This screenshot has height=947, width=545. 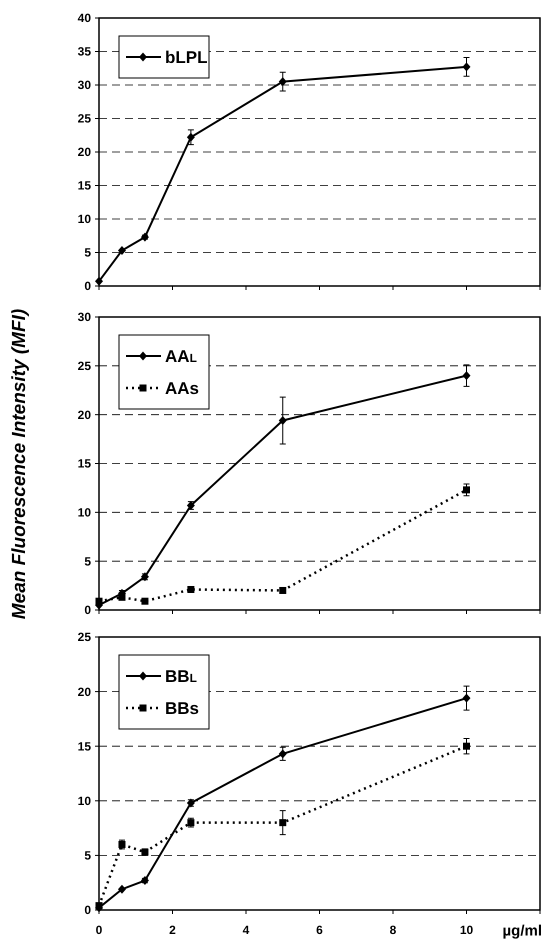 What do you see at coordinates (19, 464) in the screenshot?
I see `y-axis-title: Mean Fluorescence Intensity (MFI)` at bounding box center [19, 464].